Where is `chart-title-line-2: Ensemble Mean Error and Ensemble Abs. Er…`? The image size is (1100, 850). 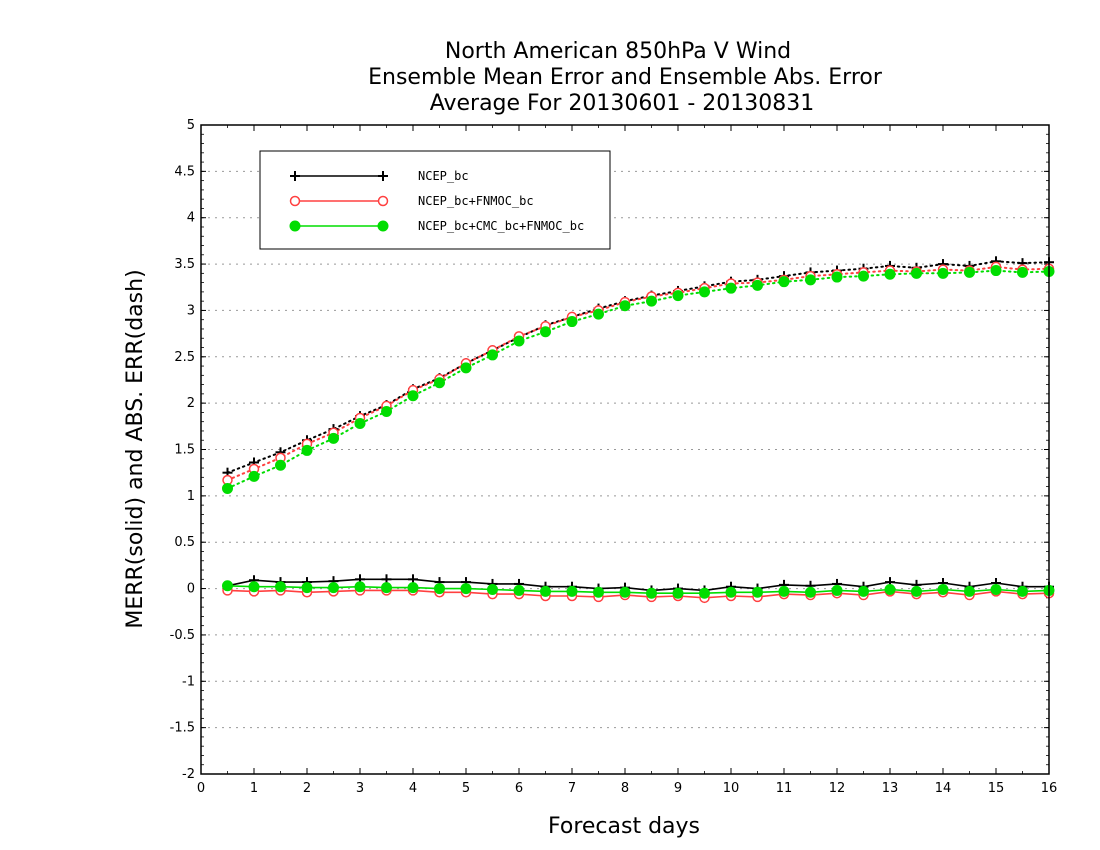
chart-title-line-2: Ensemble Mean Error and Ensemble Abs. Er… is located at coordinates (625, 77).